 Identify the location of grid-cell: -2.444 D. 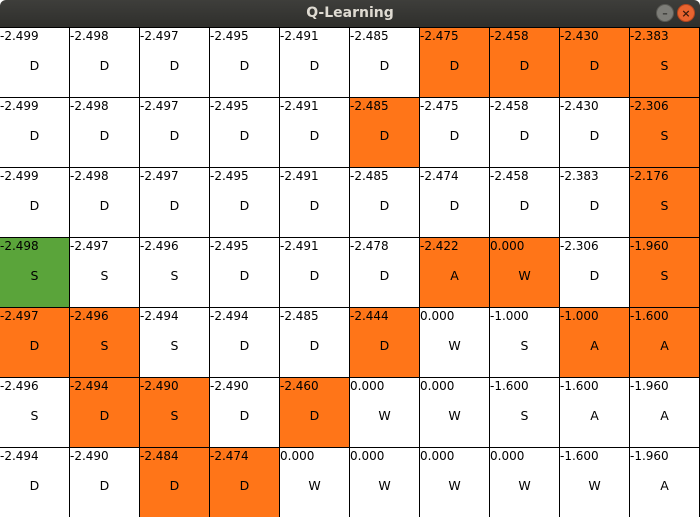
(385, 343).